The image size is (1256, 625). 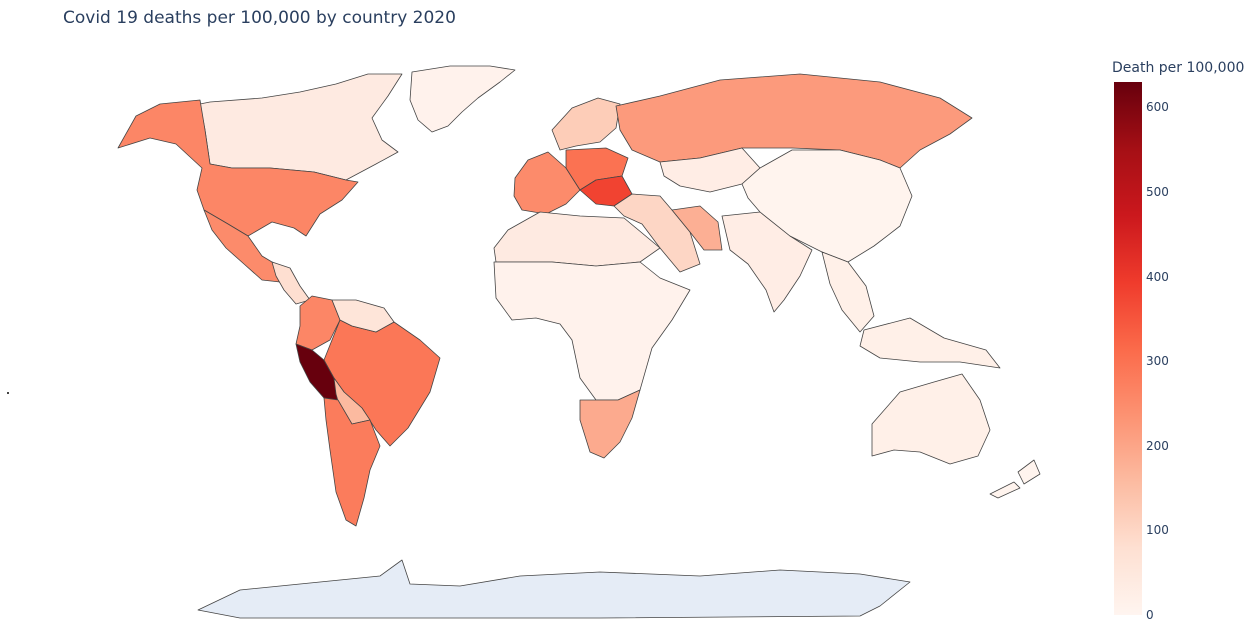 I want to click on region-scandinavia, so click(x=586, y=124).